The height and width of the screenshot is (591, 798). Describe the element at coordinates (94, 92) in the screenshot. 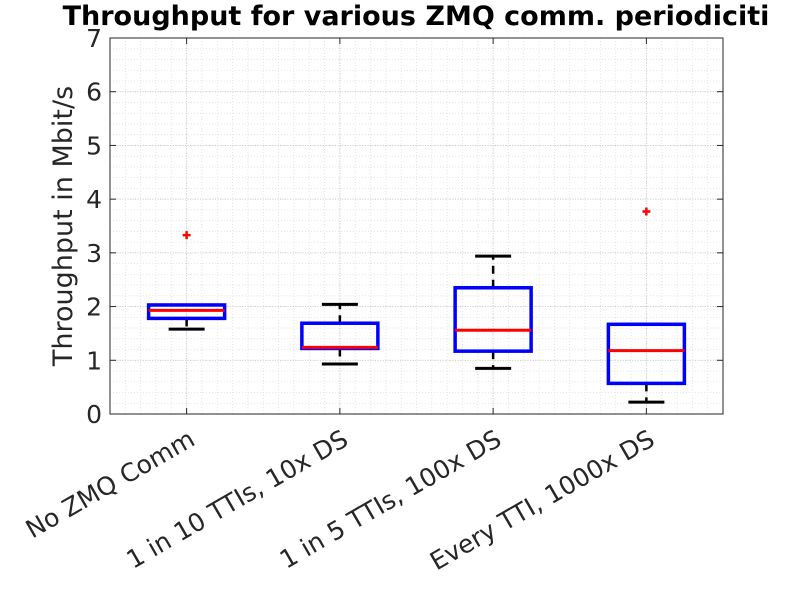

I see `y-tick-label: 6` at that location.